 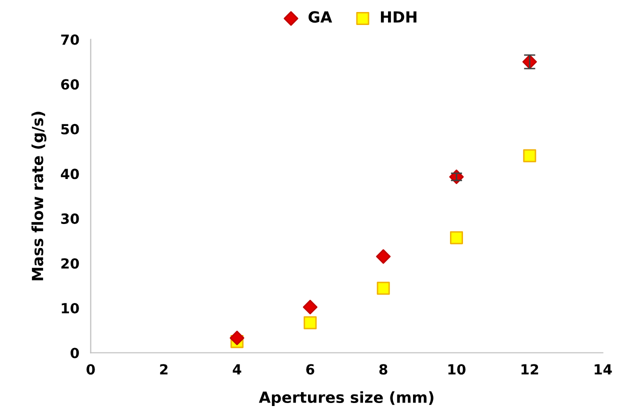 I want to click on x-tick-label: 0, so click(x=90, y=369).